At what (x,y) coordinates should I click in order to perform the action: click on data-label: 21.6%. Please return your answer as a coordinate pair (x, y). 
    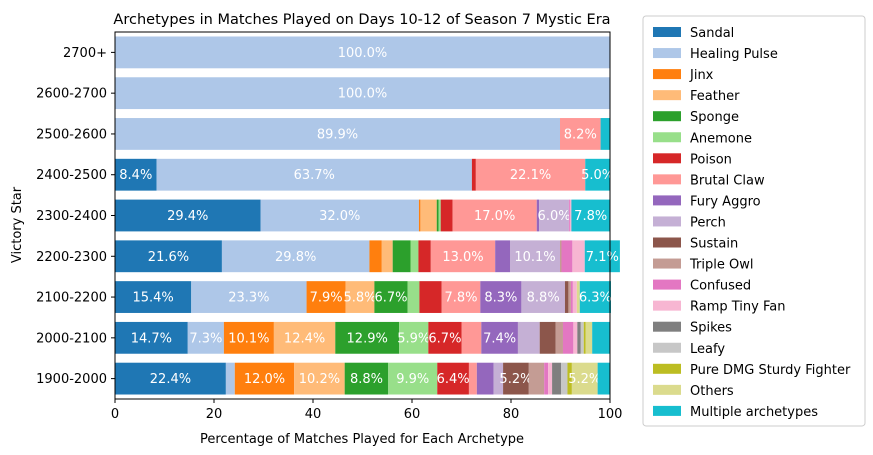
    Looking at the image, I should click on (168, 257).